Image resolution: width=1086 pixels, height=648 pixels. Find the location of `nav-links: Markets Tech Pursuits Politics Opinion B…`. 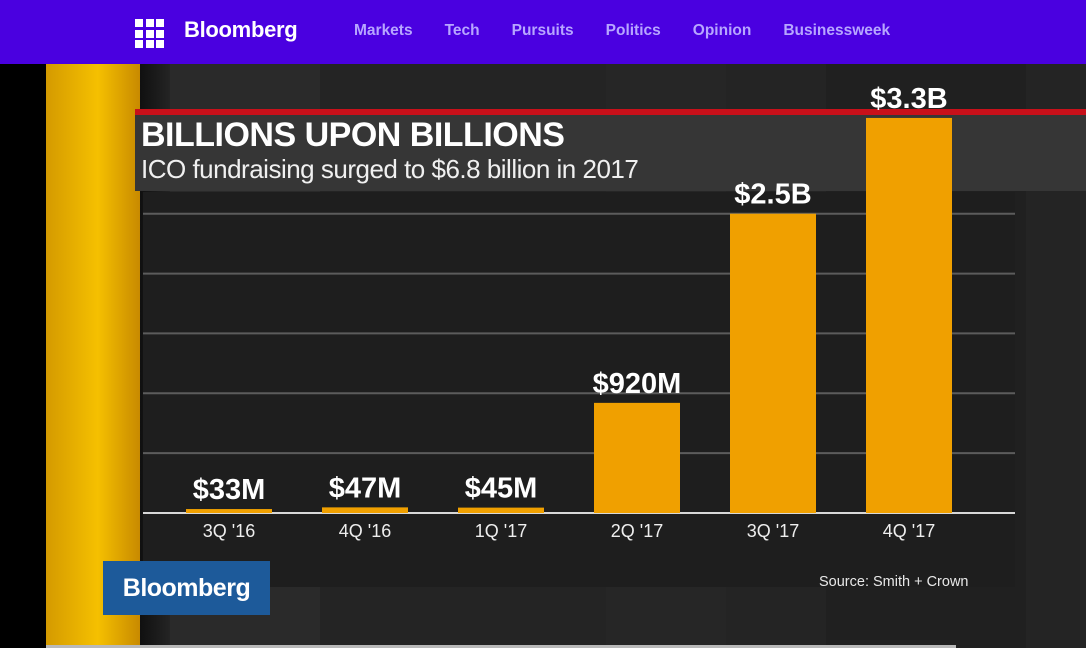

nav-links: Markets Tech Pursuits Politics Opinion B… is located at coordinates (638, 31).